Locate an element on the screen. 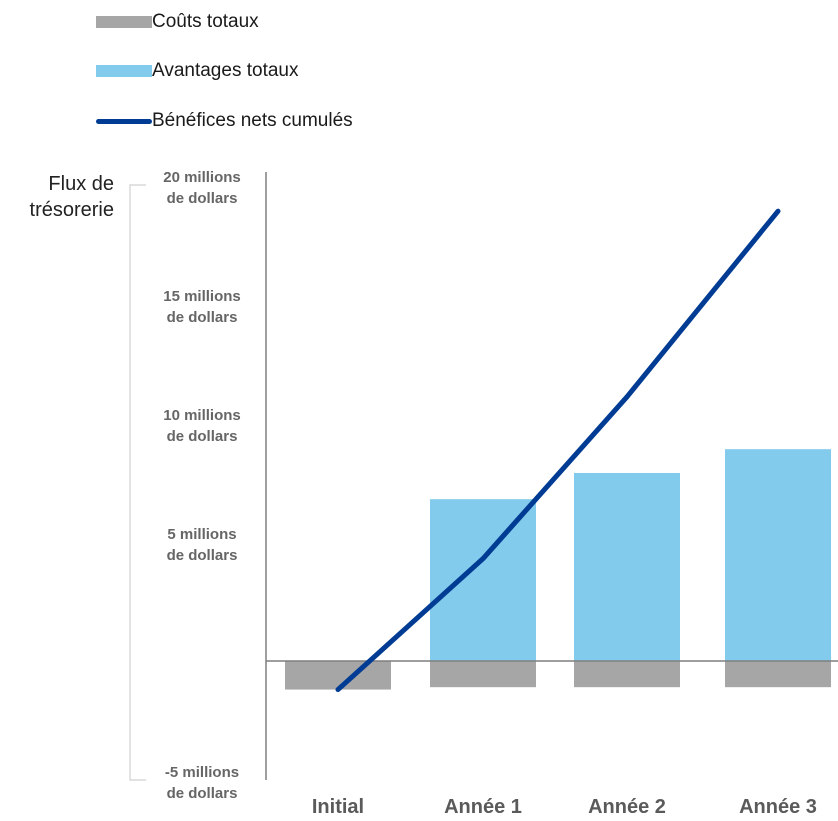 The height and width of the screenshot is (821, 838). legend-label-benefits: Avantages totaux is located at coordinates (225, 70).